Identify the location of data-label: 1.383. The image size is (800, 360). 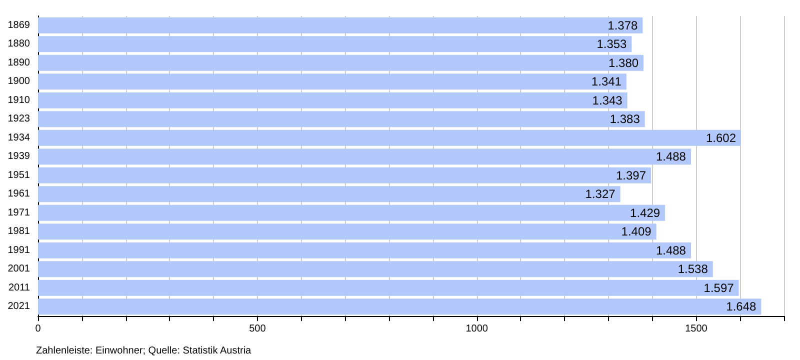
(625, 119).